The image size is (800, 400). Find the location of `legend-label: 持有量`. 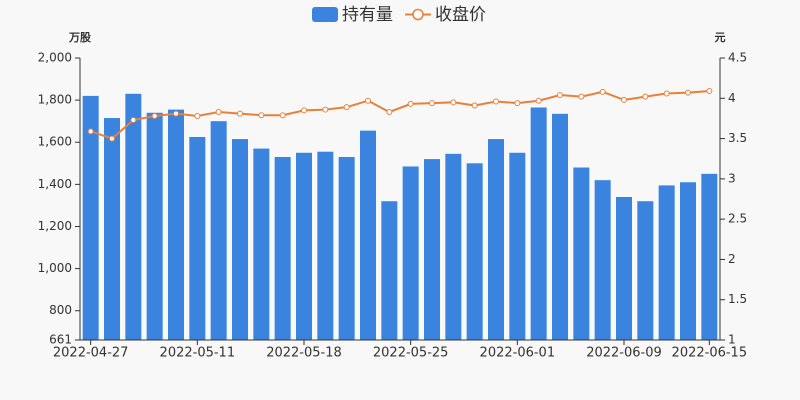

legend-label: 持有量 is located at coordinates (367, 15).